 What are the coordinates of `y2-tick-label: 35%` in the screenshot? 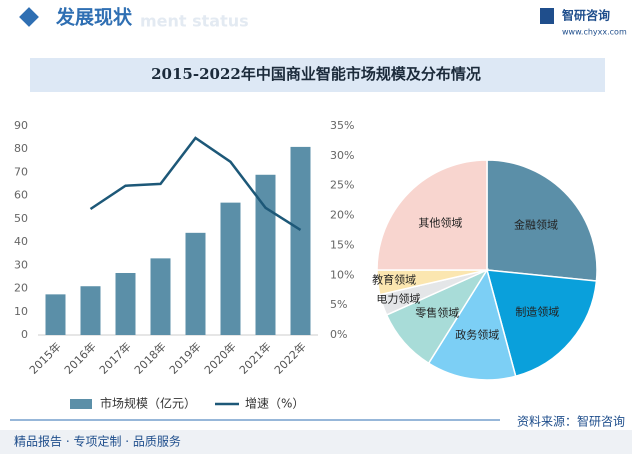 It's located at (342, 125).